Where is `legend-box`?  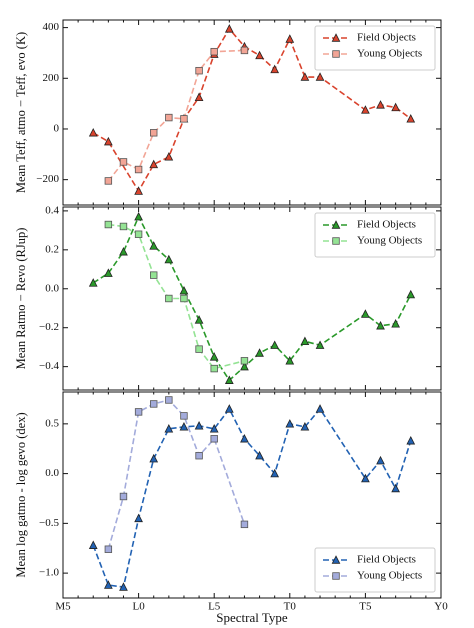 legend-box is located at coordinates (375, 570).